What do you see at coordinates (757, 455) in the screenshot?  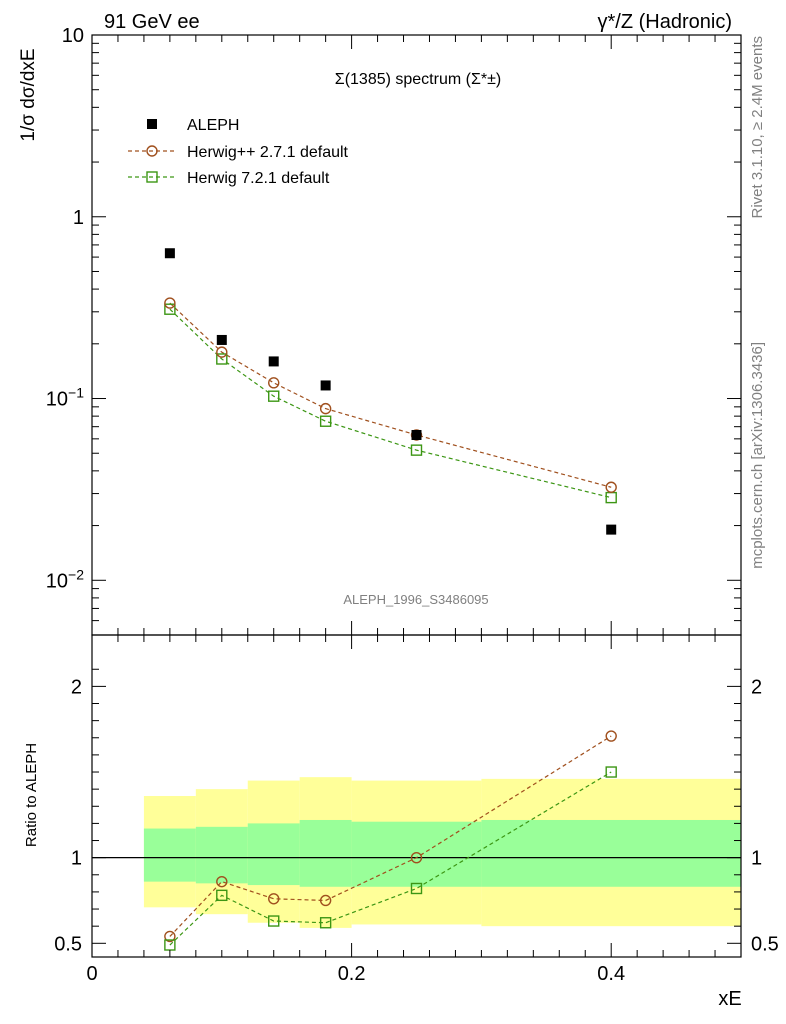 I see `side-label-mcplots: mcplots.cern.ch [arXiv:1306.3436]` at bounding box center [757, 455].